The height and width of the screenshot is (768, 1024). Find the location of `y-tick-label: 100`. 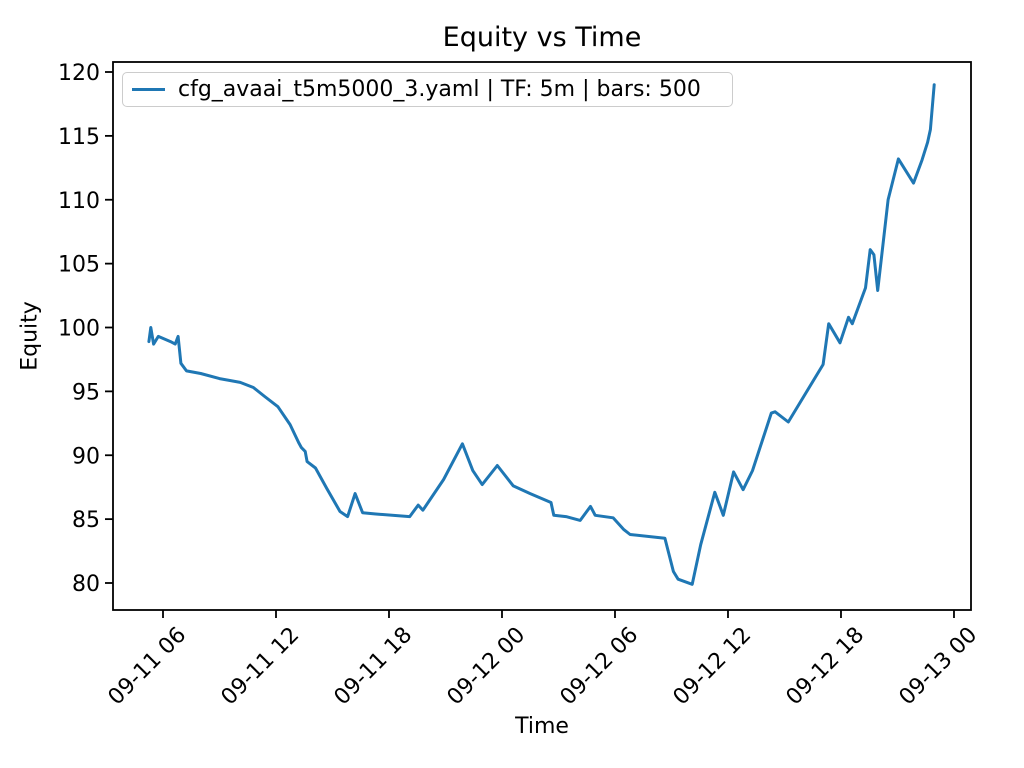

y-tick-label: 100 is located at coordinates (79, 329).